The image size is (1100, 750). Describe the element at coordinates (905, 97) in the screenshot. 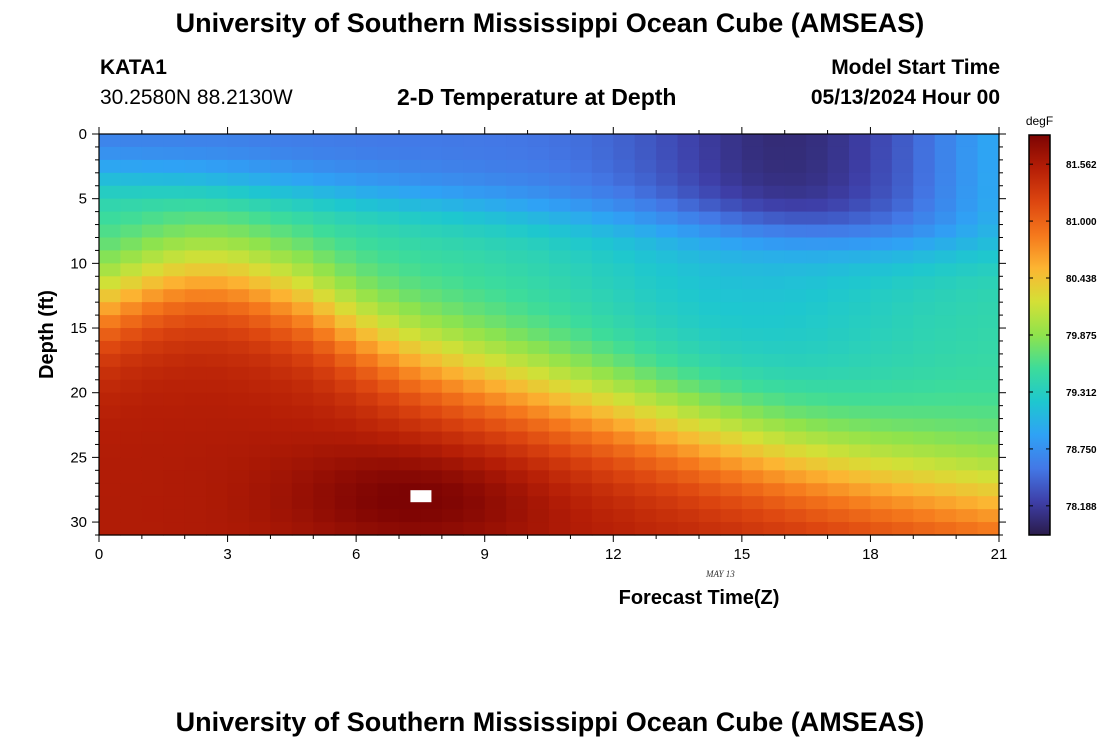

I see `model-start-value: 05/13/2024 Hour 00` at that location.